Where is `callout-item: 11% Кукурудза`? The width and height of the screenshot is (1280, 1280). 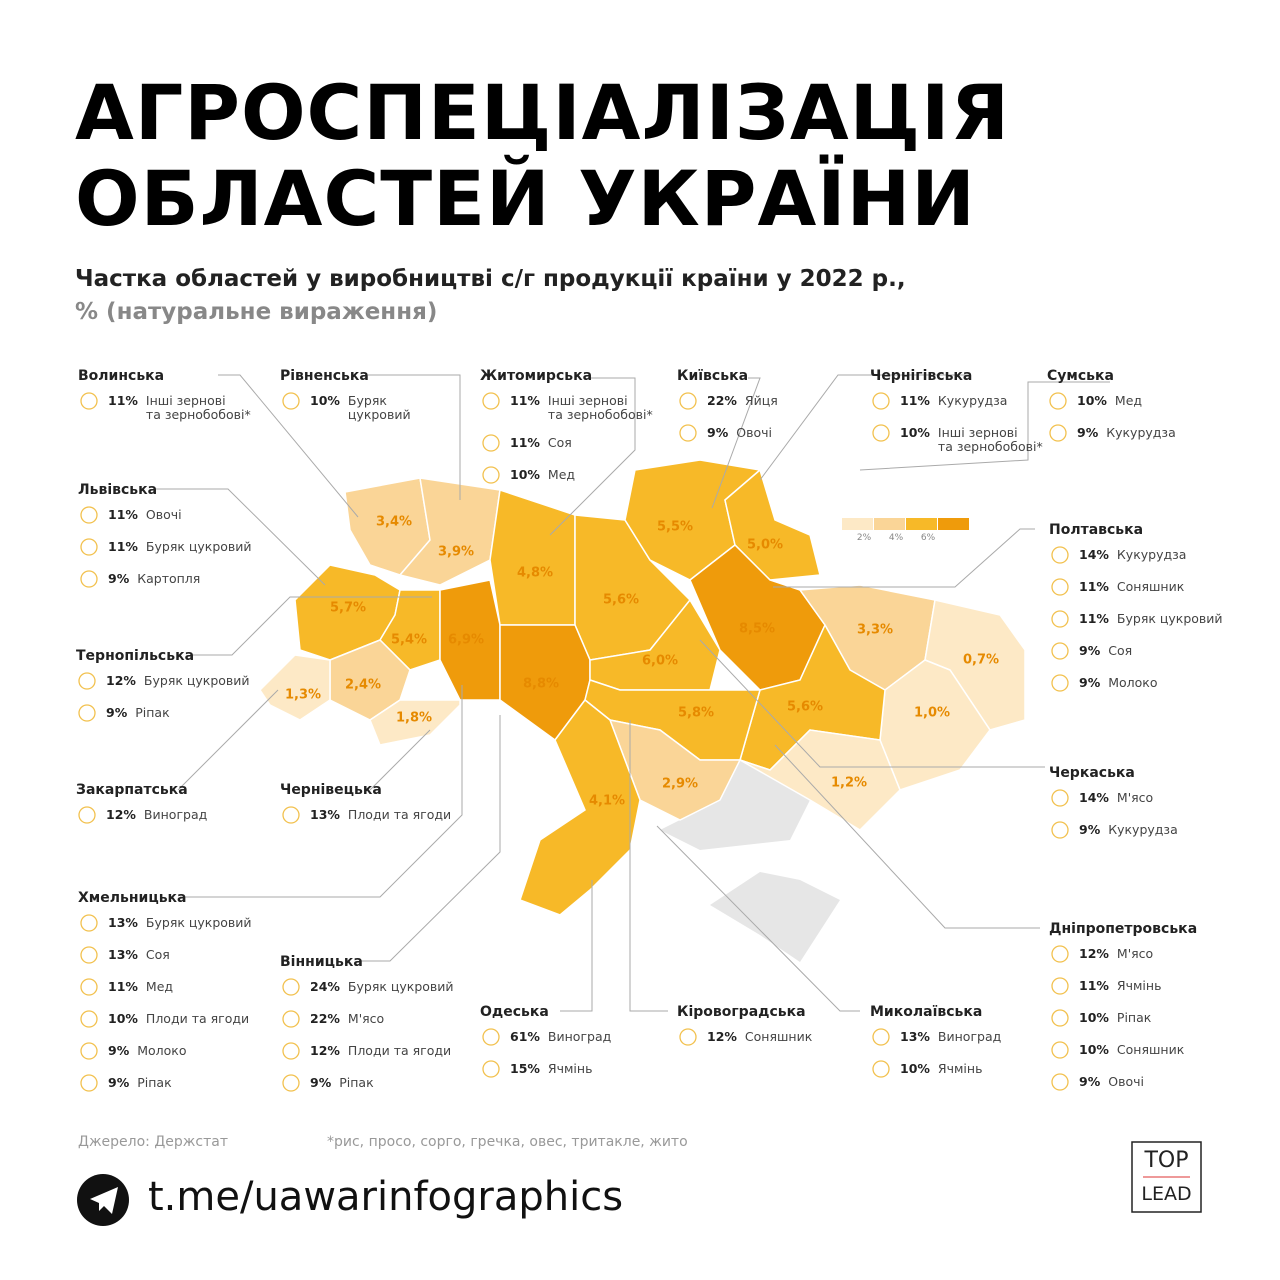
callout-item: 11% Кукурудза is located at coordinates (956, 402).